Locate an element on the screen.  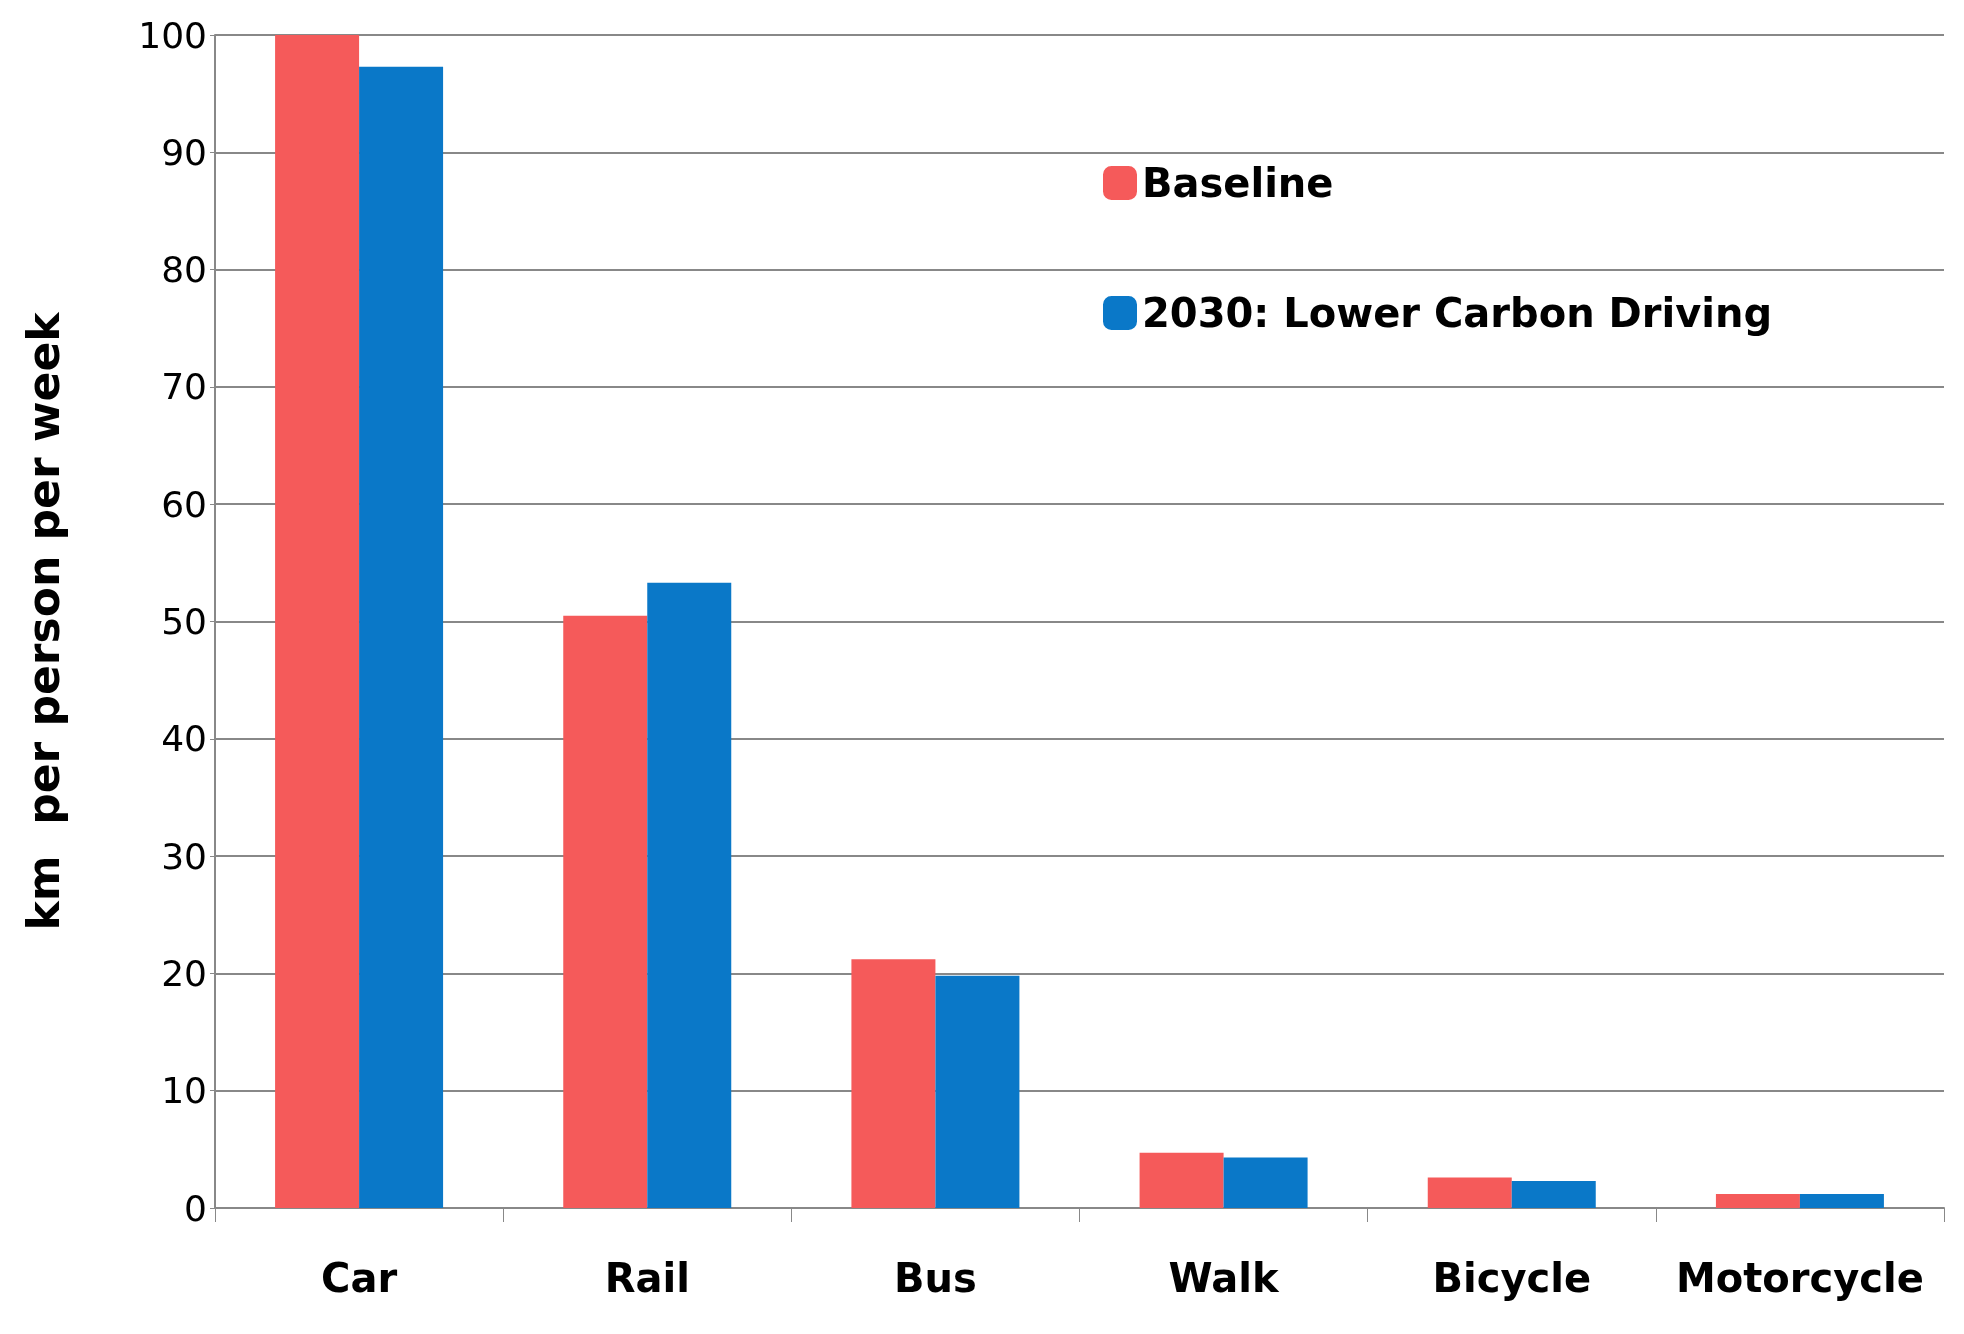
y-tick-label: 80 is located at coordinates (184, 270).